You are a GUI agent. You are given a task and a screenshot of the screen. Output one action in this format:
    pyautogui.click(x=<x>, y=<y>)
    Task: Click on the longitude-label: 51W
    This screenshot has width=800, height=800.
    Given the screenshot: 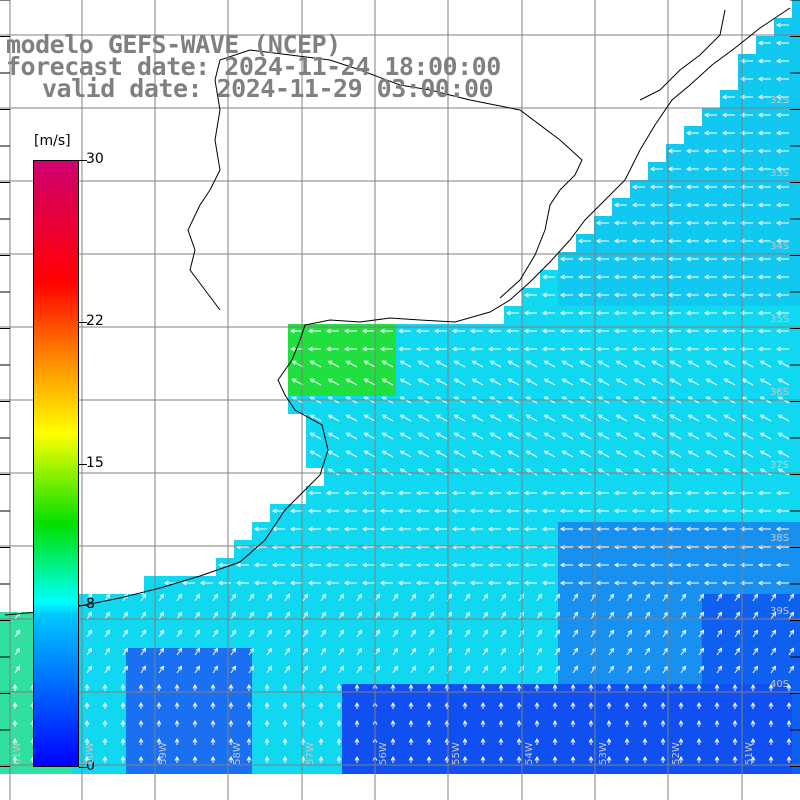 What is the action you would take?
    pyautogui.click(x=749, y=753)
    